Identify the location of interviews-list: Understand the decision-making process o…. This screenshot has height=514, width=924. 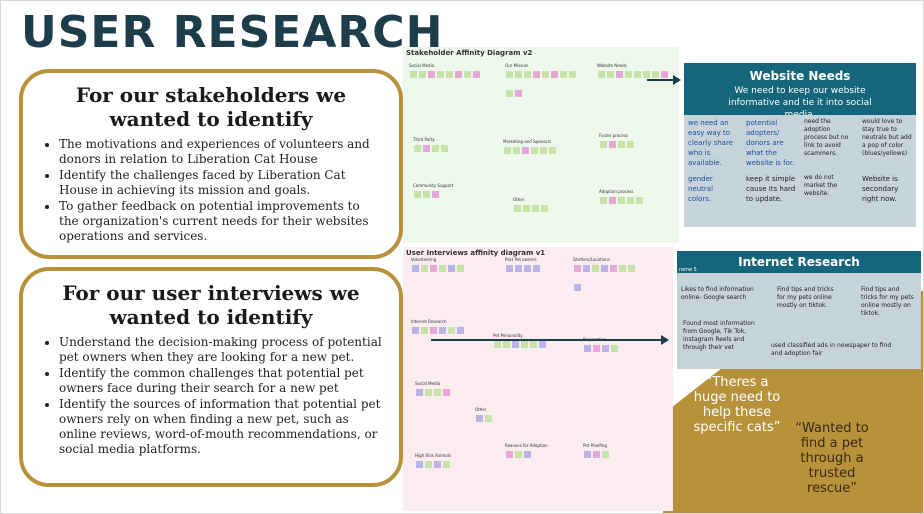
(211, 396).